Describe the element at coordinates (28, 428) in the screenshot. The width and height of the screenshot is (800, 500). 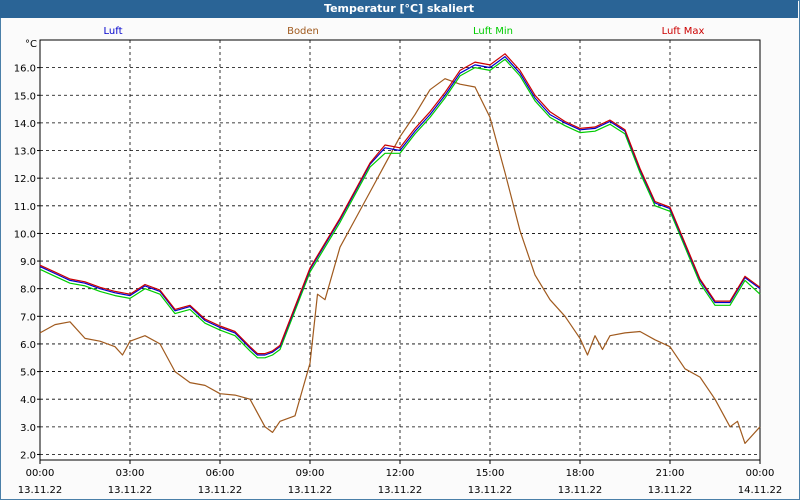
I see `y-tick-label: 3.0` at that location.